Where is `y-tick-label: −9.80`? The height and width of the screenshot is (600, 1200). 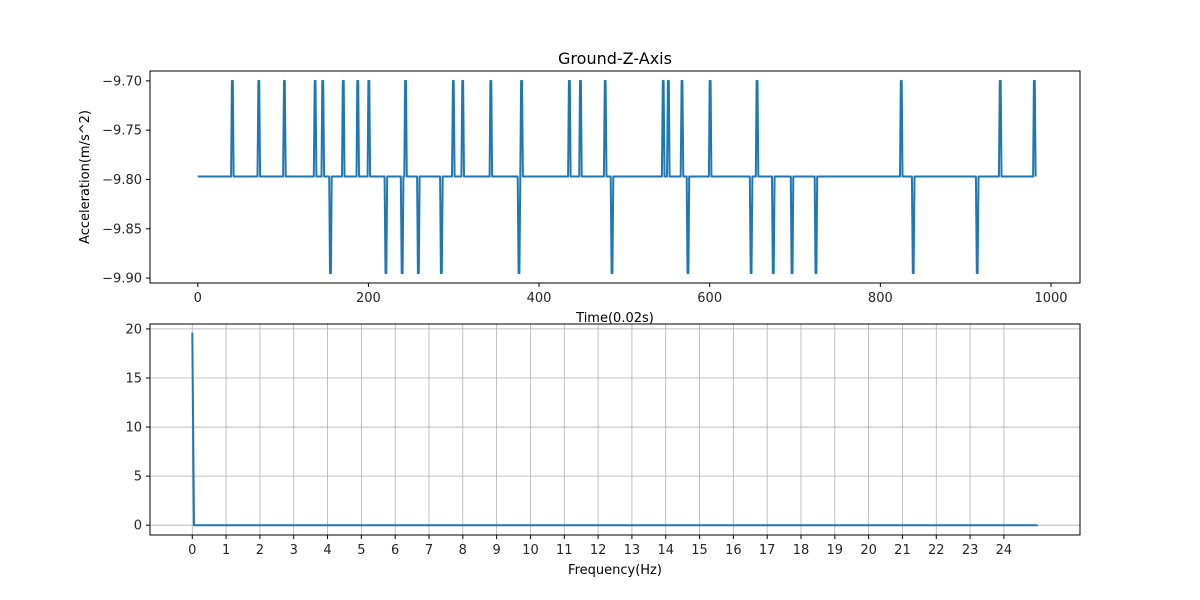
y-tick-label: −9.80 is located at coordinates (122, 180).